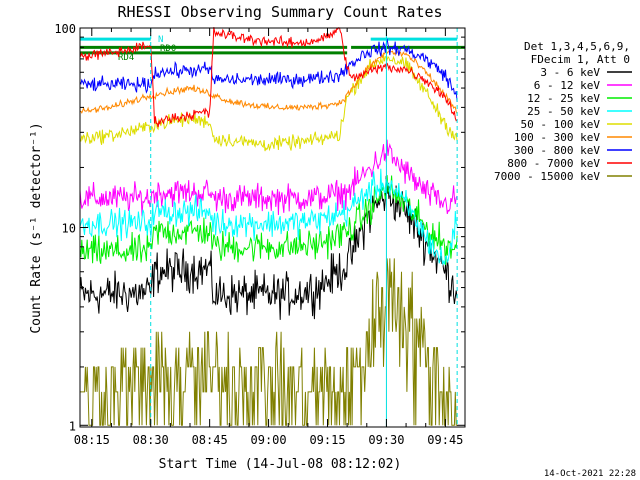  Describe the element at coordinates (547, 176) in the screenshot. I see `legend-label: 7000 - 15000 keV` at that location.